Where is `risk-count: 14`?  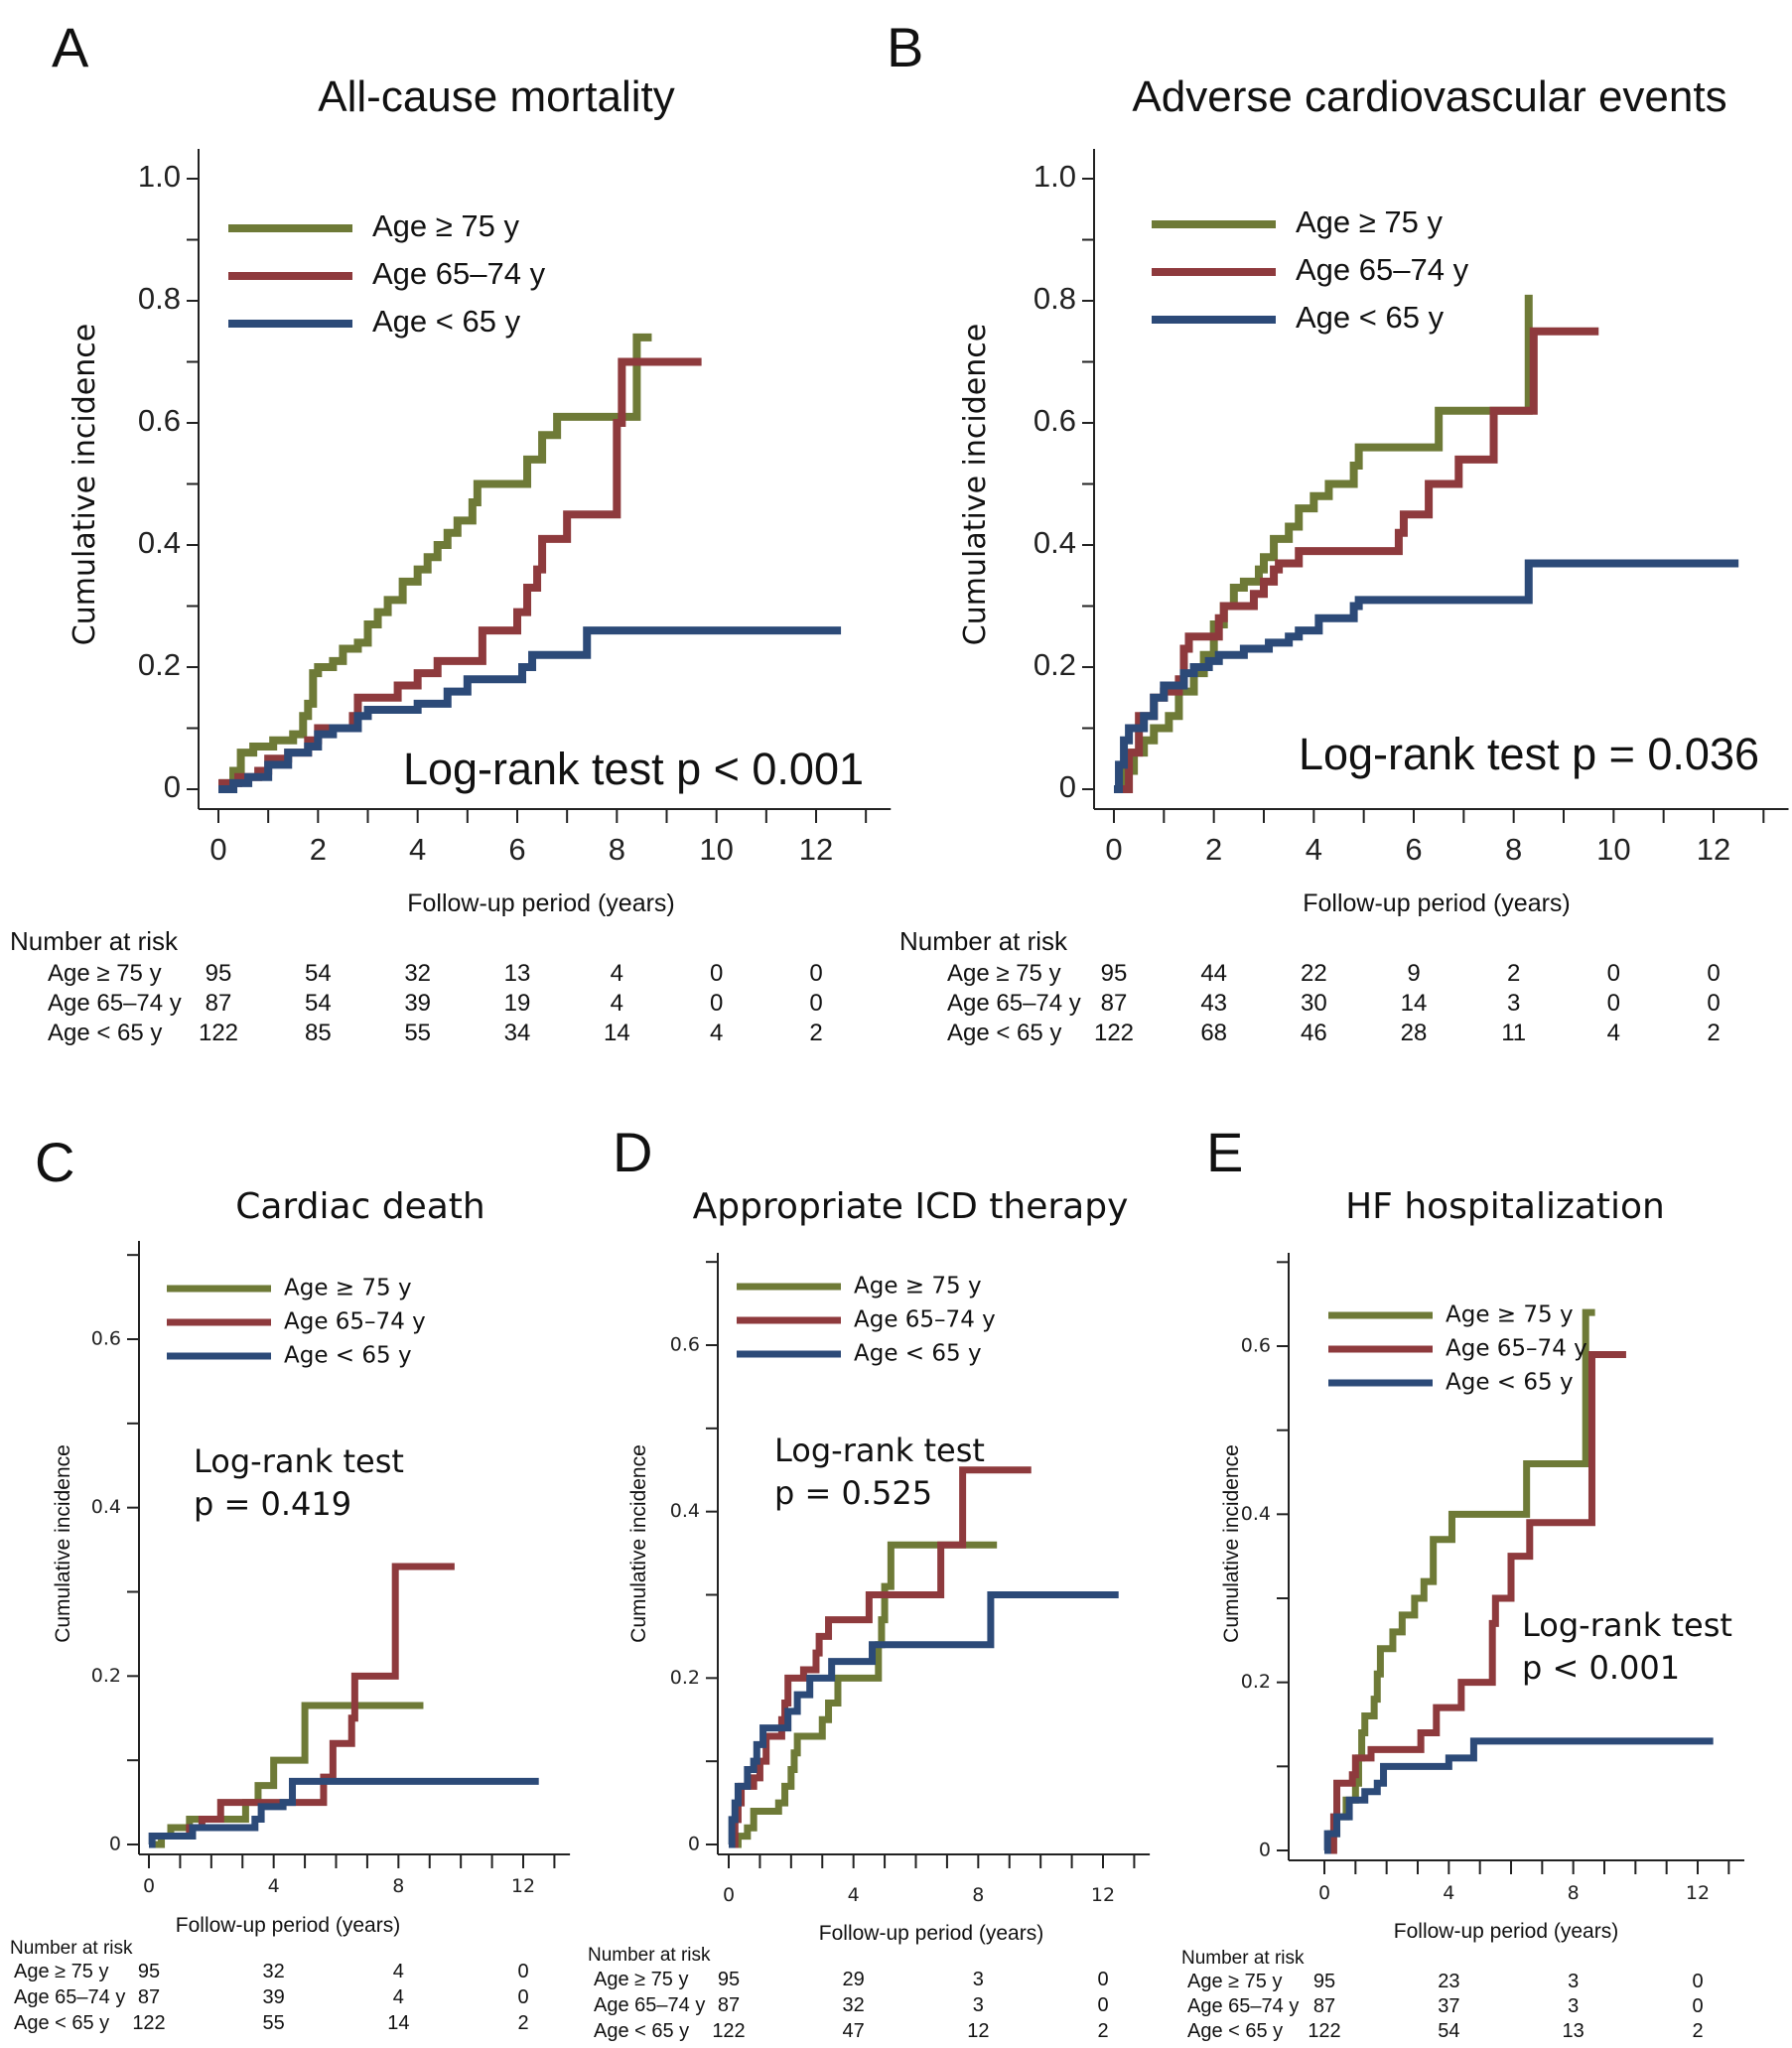 risk-count: 14 is located at coordinates (1414, 1003).